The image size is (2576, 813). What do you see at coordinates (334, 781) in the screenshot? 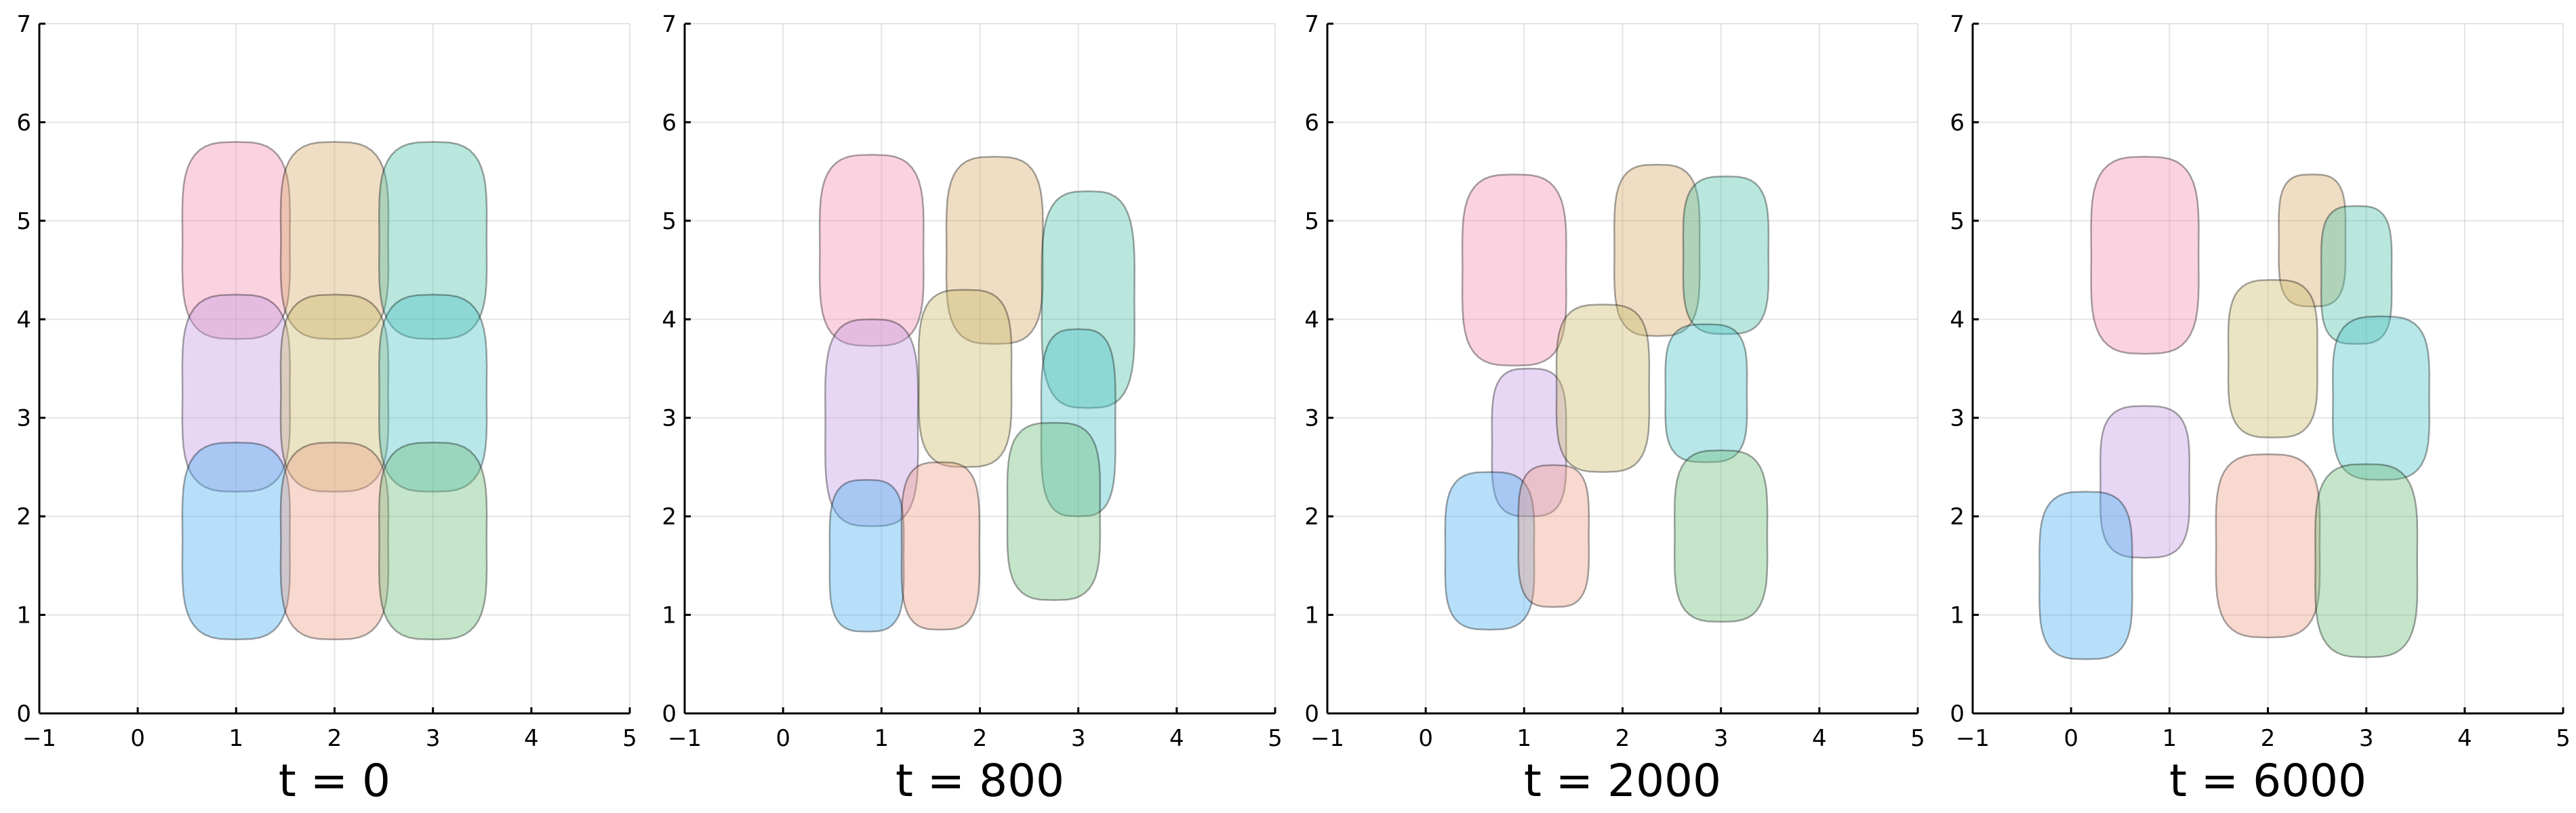
I see `panel-title: t = 0` at bounding box center [334, 781].